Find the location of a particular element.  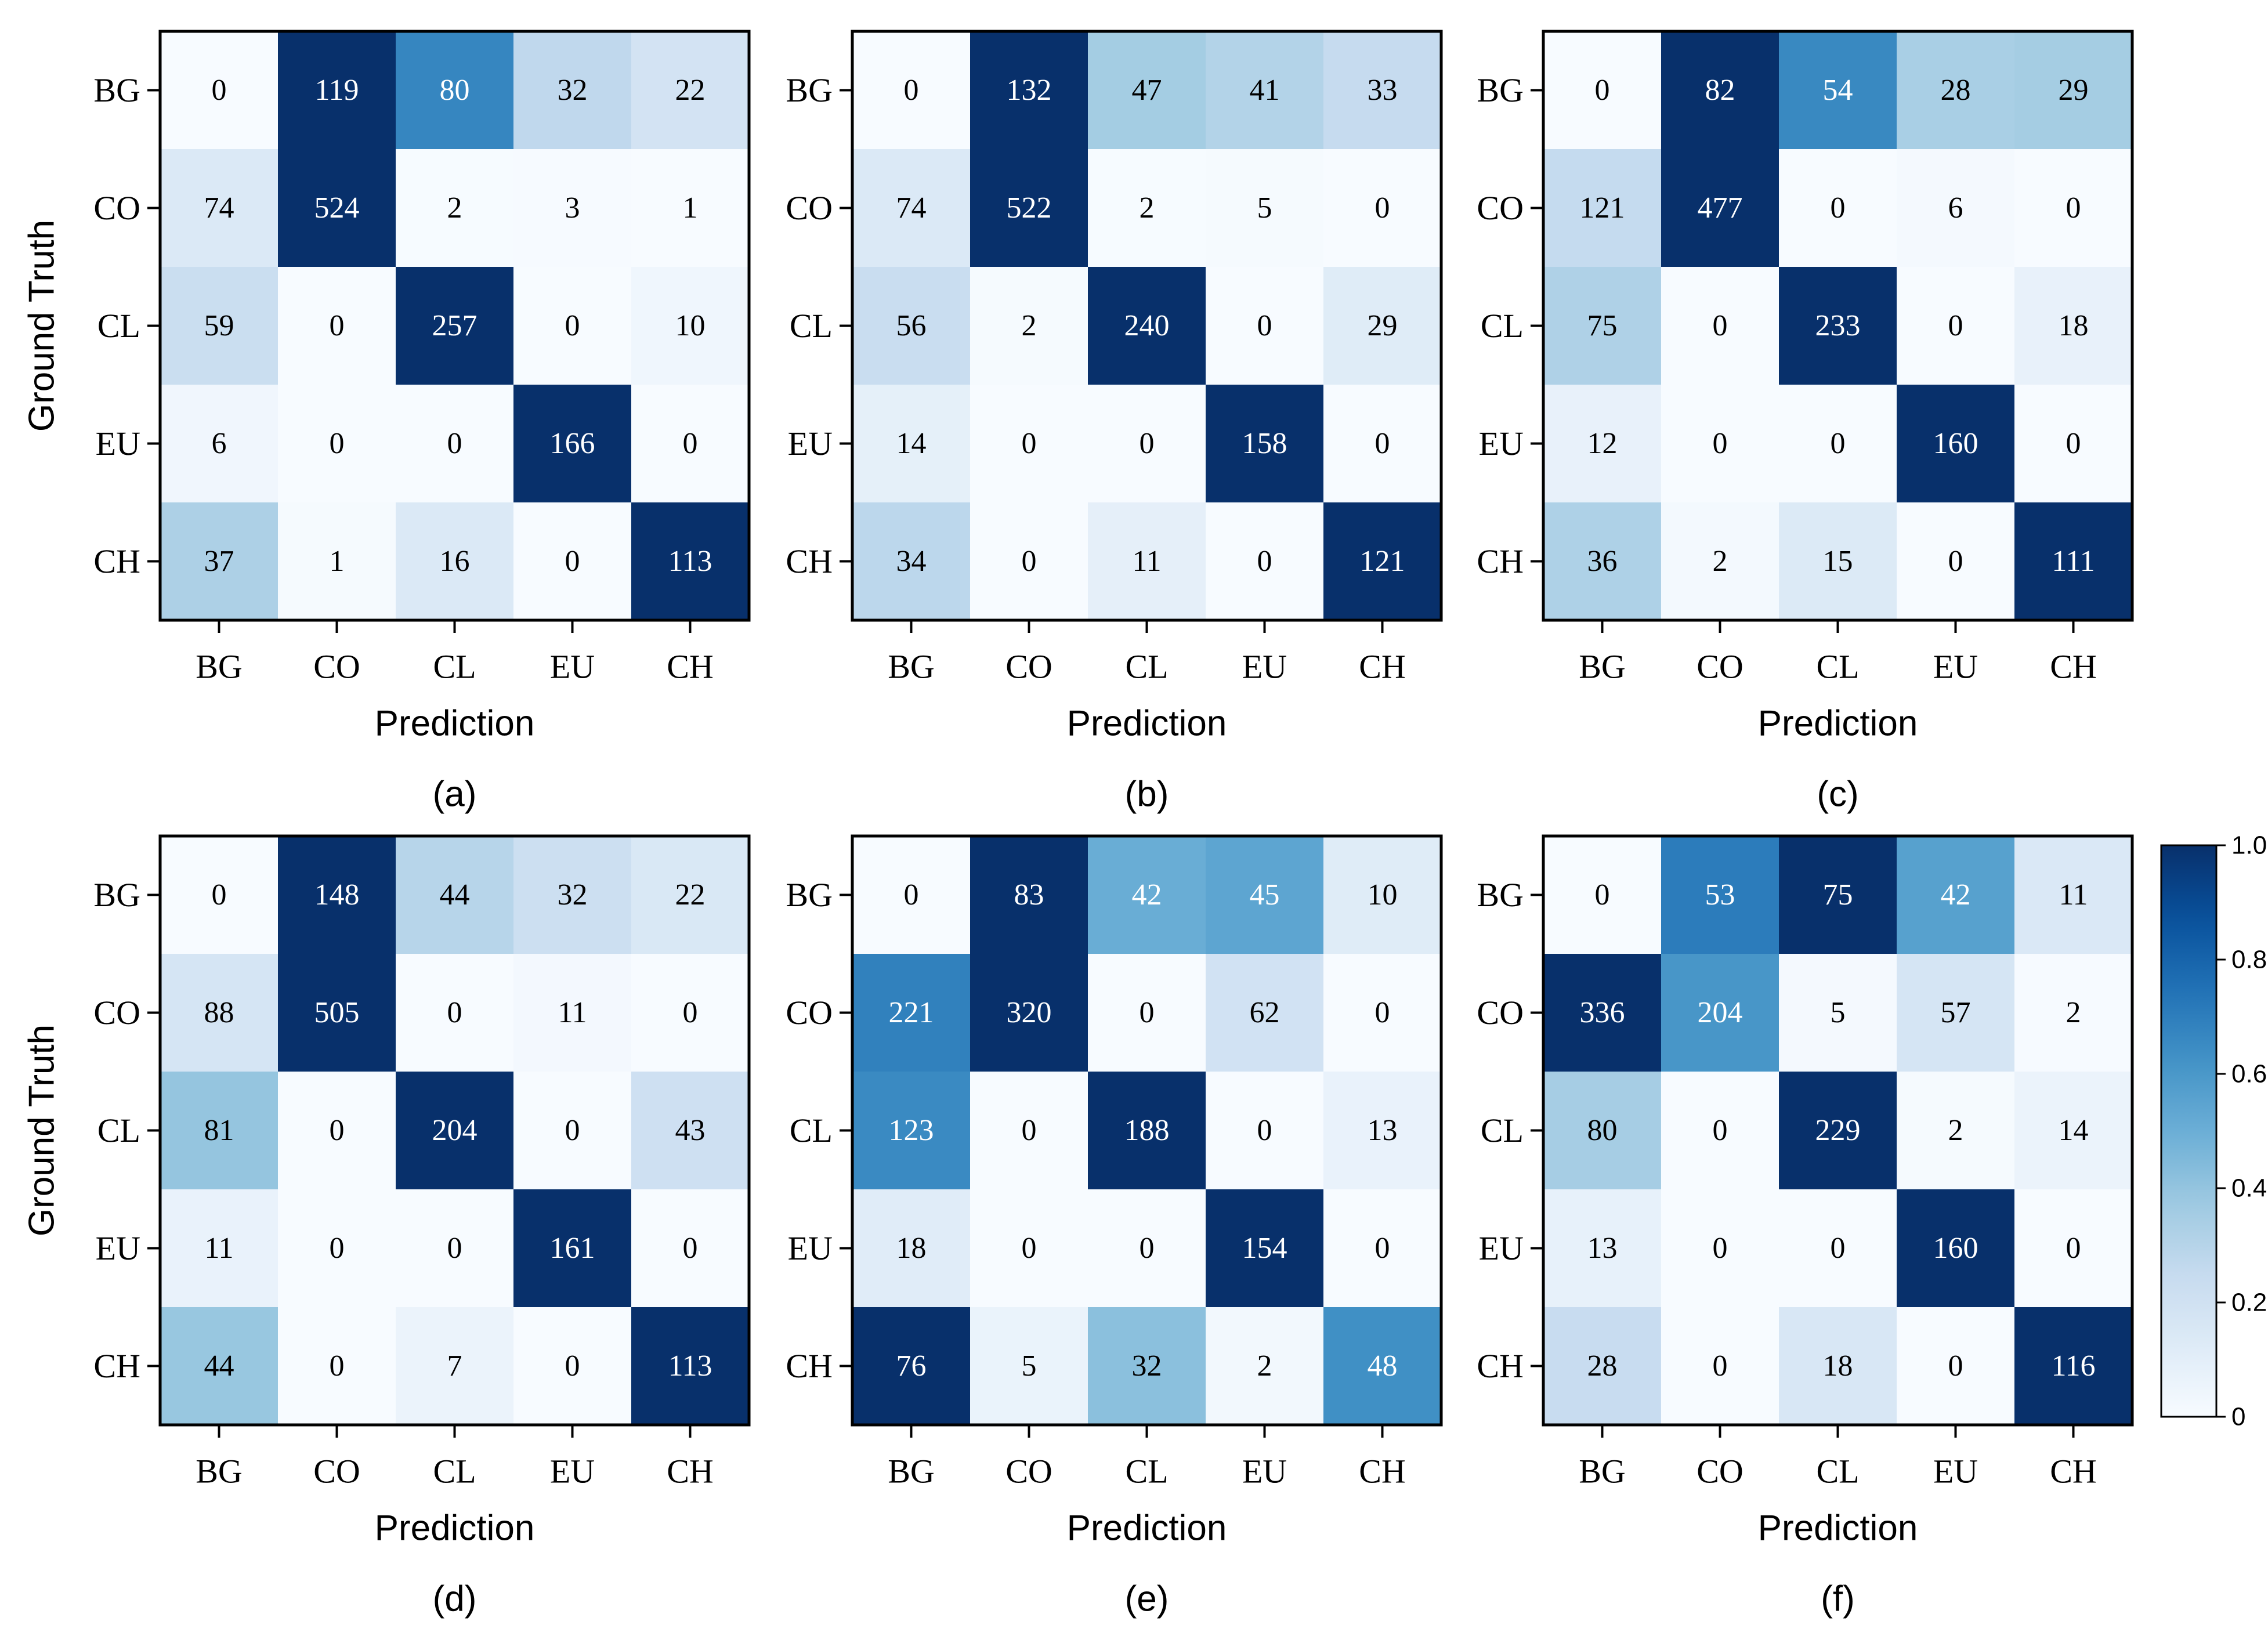

cell-value: 160 is located at coordinates (1955, 1248).